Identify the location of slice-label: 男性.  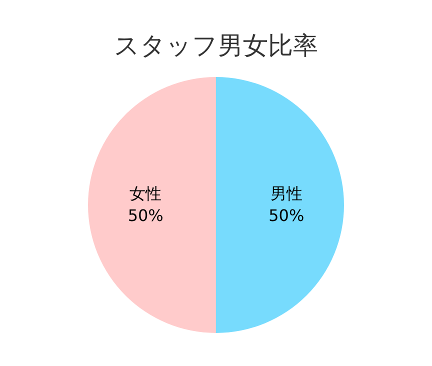
(286, 193).